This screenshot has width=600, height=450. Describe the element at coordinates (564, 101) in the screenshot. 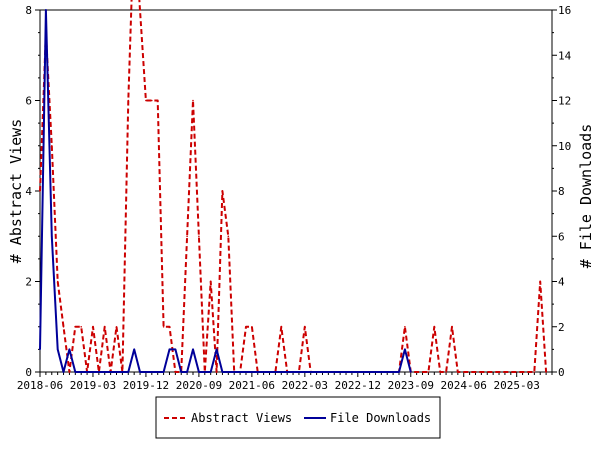

I see `y-right-tick-label: 12` at that location.